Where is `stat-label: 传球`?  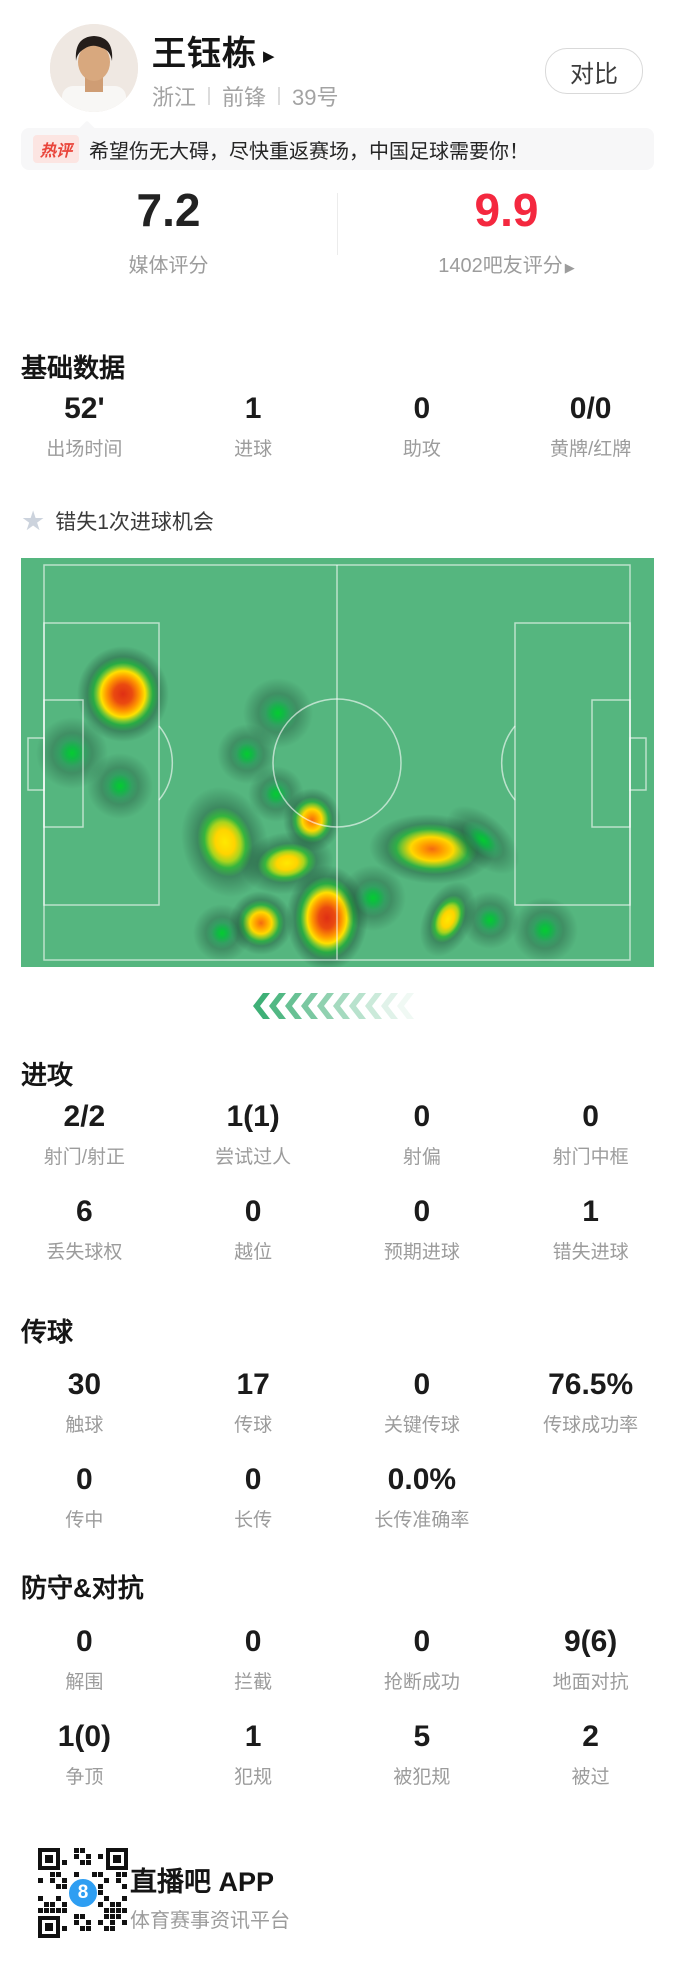 stat-label: 传球 is located at coordinates (253, 1425).